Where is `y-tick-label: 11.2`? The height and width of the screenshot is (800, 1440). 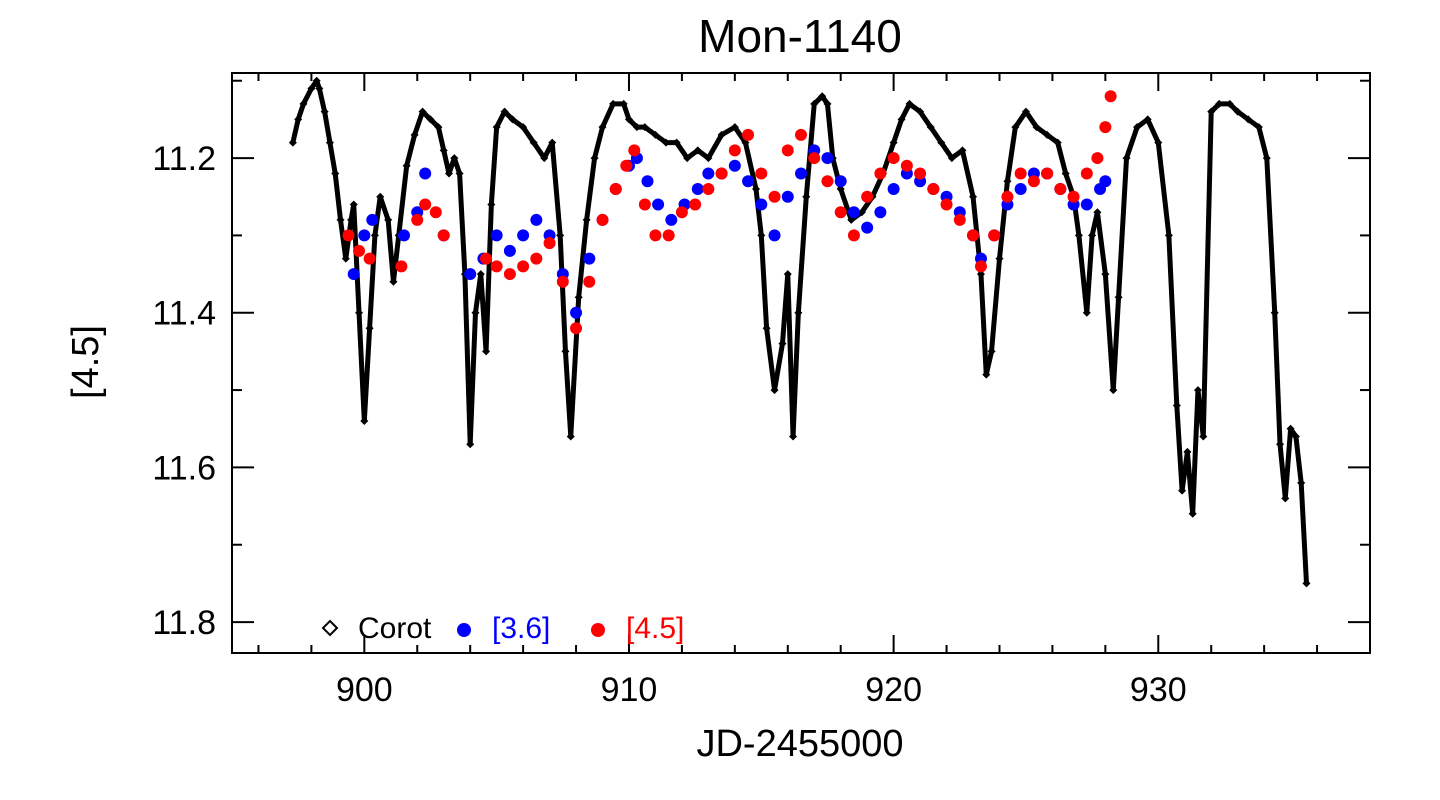 y-tick-label: 11.2 is located at coordinates (184, 159).